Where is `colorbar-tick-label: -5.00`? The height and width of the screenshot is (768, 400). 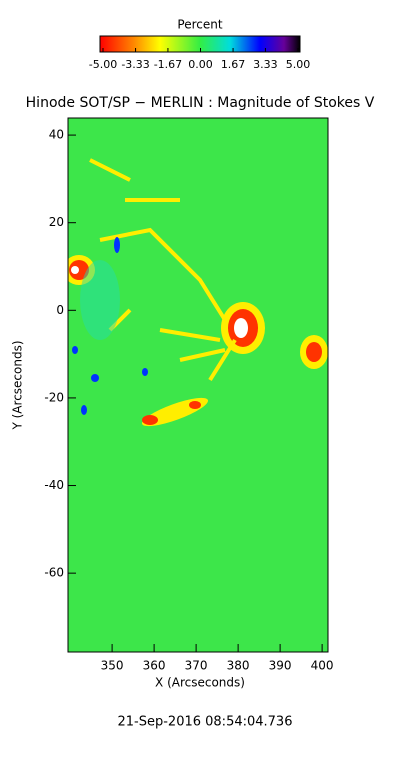
colorbar-tick-label: -5.00 is located at coordinates (103, 64).